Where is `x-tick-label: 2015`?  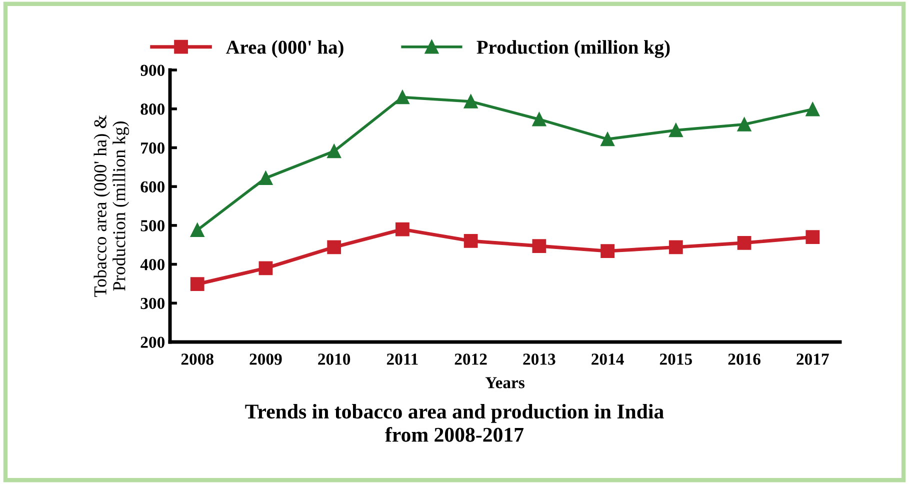 x-tick-label: 2015 is located at coordinates (676, 359).